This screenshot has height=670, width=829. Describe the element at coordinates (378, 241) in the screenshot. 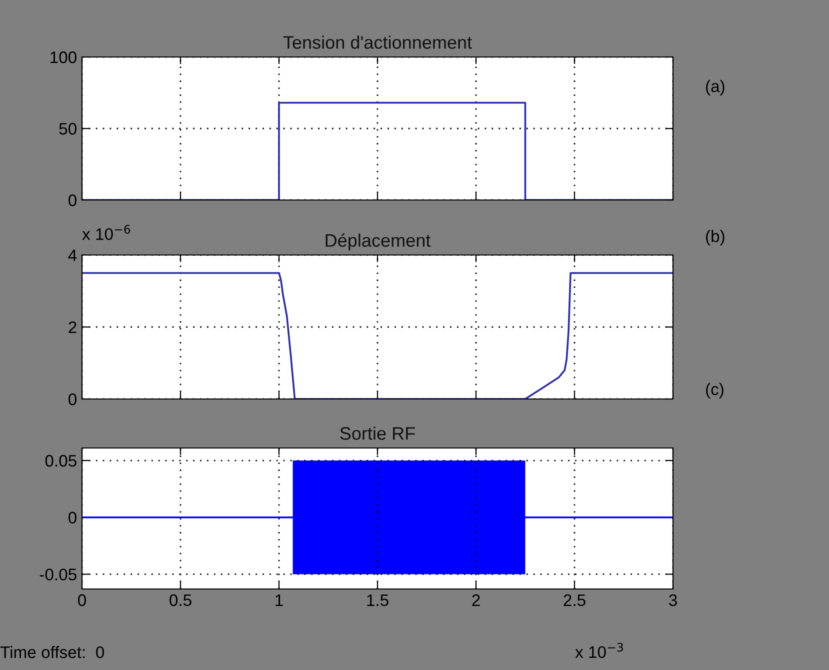

I see `chart-title: Déplacement` at that location.